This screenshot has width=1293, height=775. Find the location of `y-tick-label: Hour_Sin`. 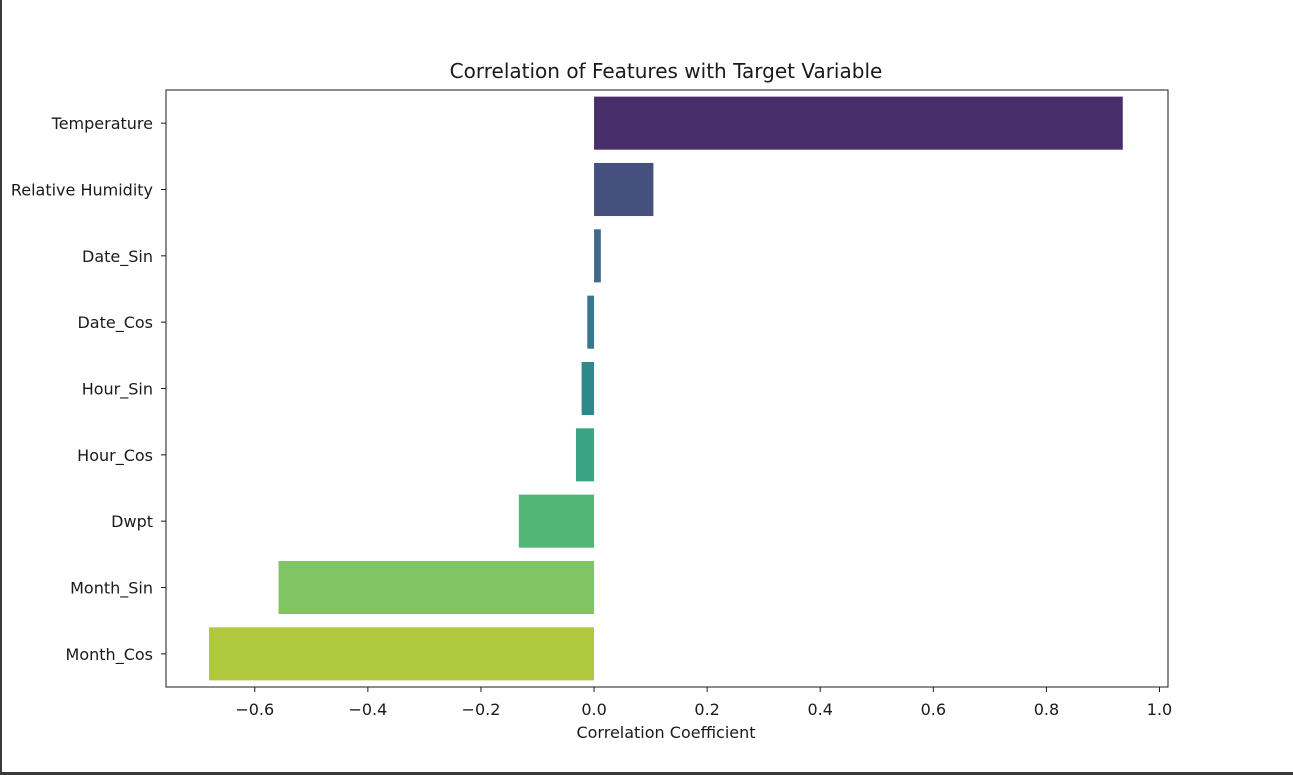

y-tick-label: Hour_Sin is located at coordinates (117, 390).